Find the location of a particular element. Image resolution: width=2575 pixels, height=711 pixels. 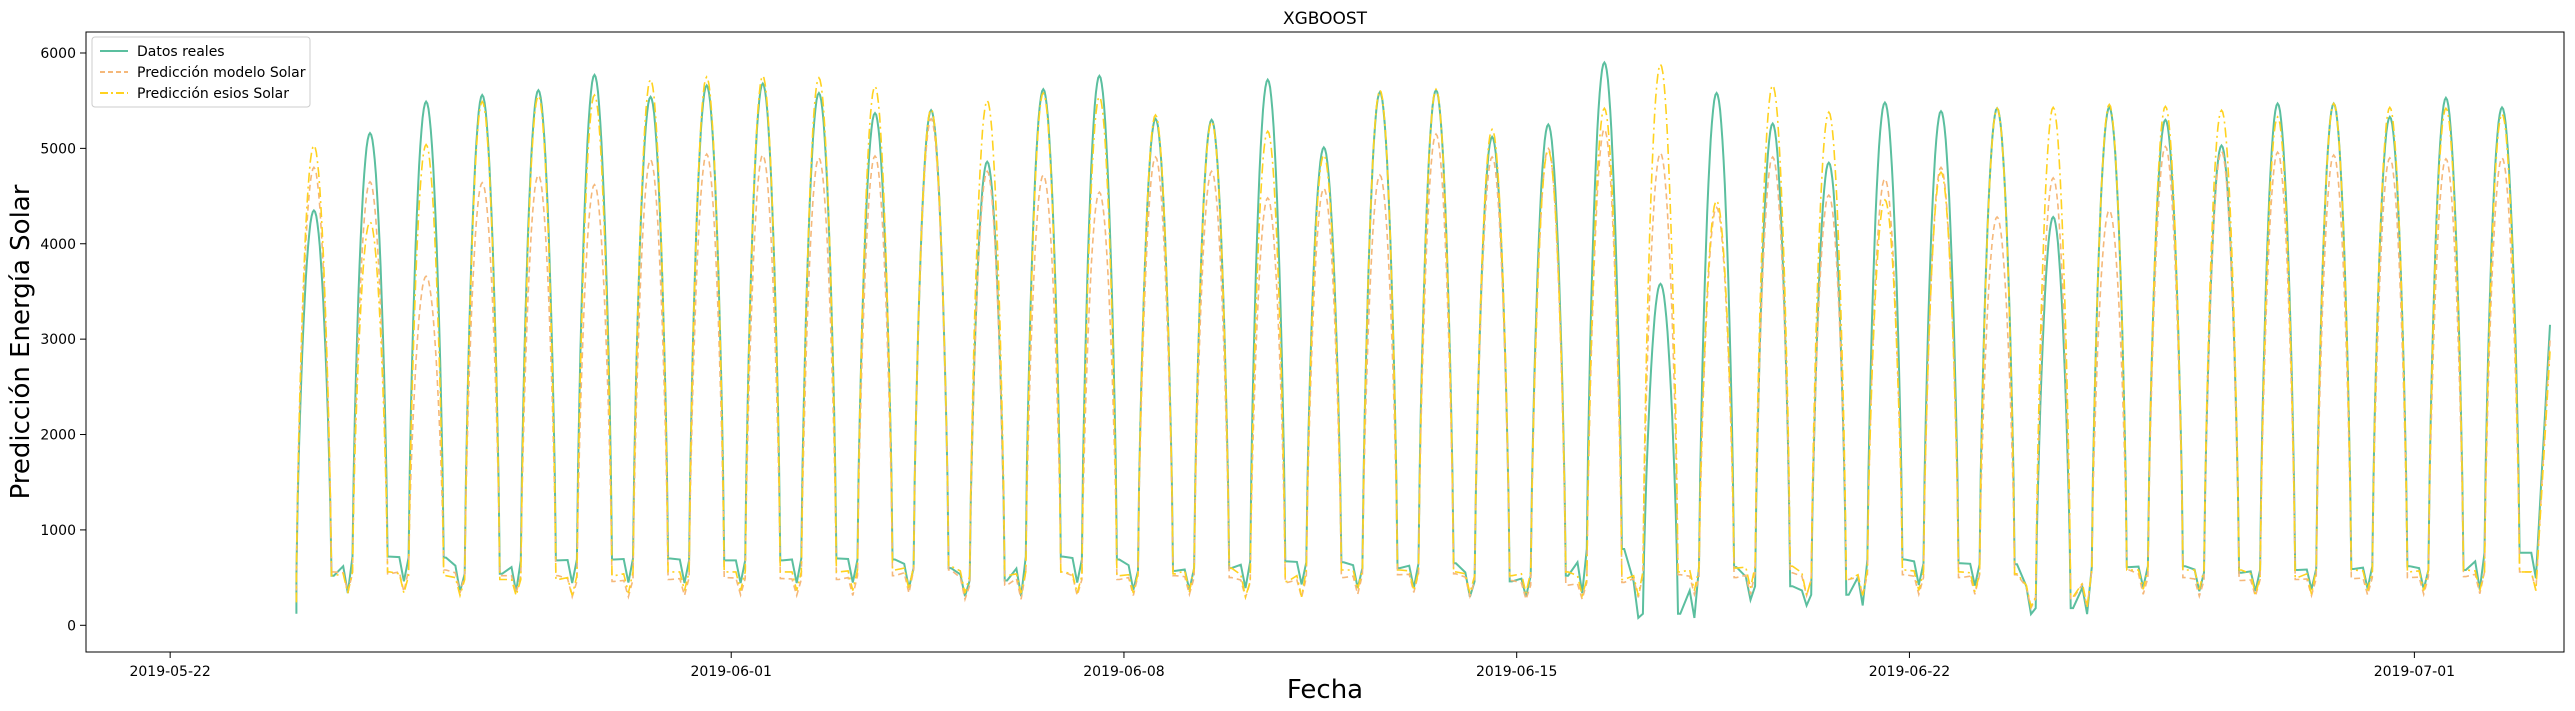

x-axis-title: Fecha is located at coordinates (1325, 690).